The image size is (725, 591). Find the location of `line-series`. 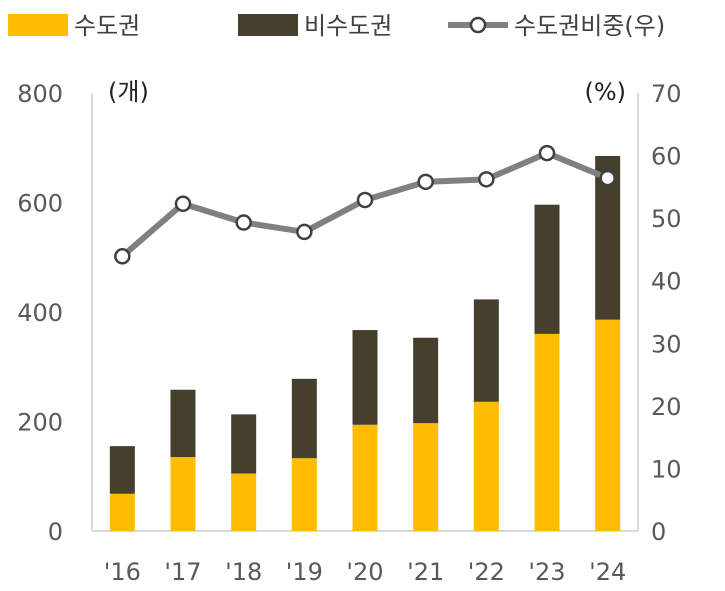

line-series is located at coordinates (365, 204).